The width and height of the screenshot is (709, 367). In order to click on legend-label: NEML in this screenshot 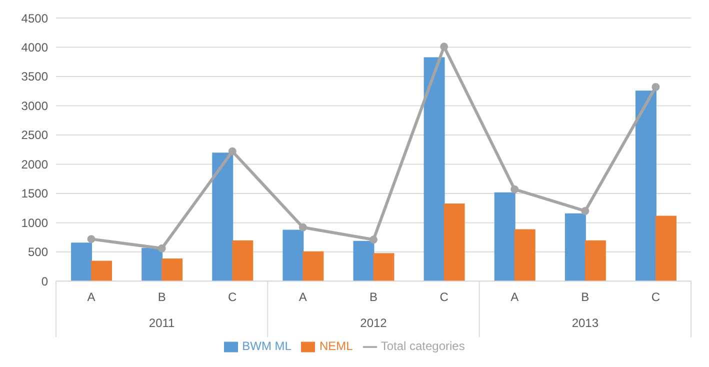, I will do `click(336, 346)`.